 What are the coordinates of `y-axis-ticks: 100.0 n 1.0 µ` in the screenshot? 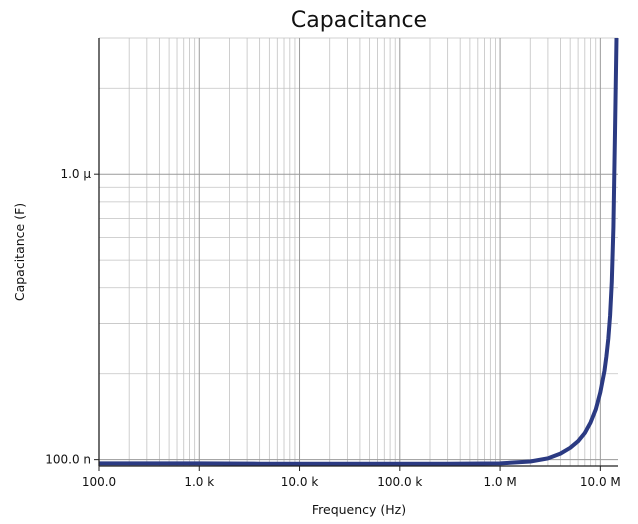 It's located at (72, 317).